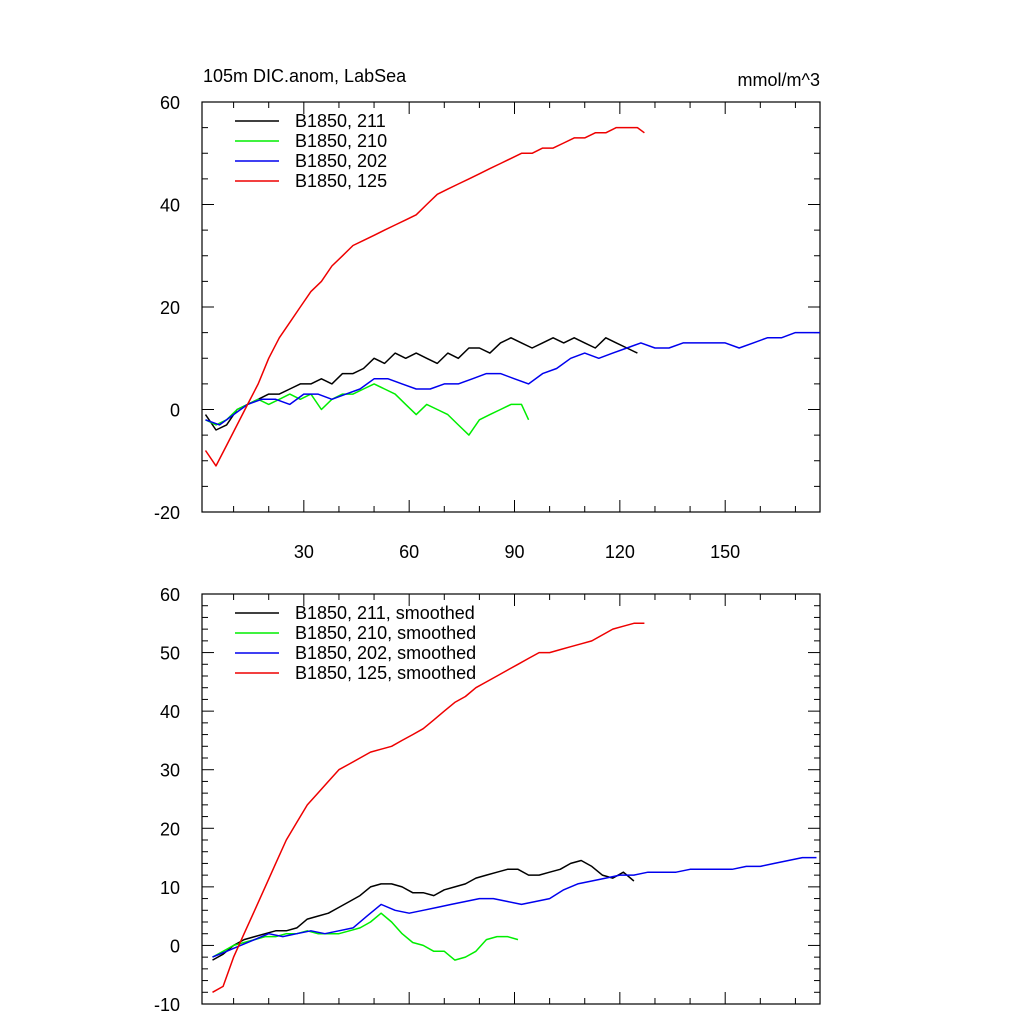  What do you see at coordinates (385, 613) in the screenshot?
I see `legend-label-0: B1850, 211, smoothed` at bounding box center [385, 613].